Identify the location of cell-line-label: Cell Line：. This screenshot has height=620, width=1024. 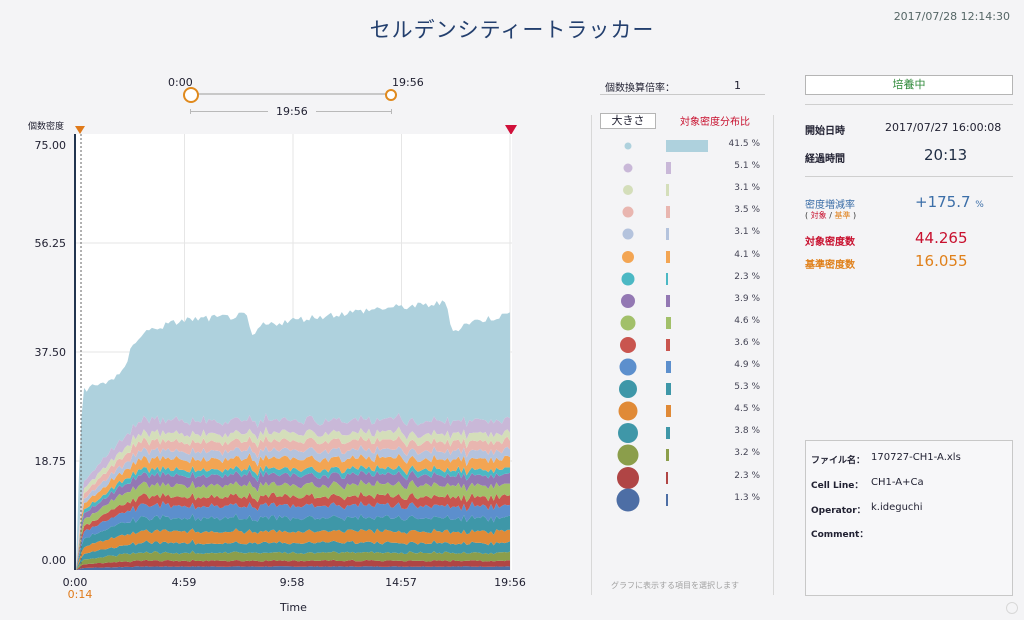
(837, 486).